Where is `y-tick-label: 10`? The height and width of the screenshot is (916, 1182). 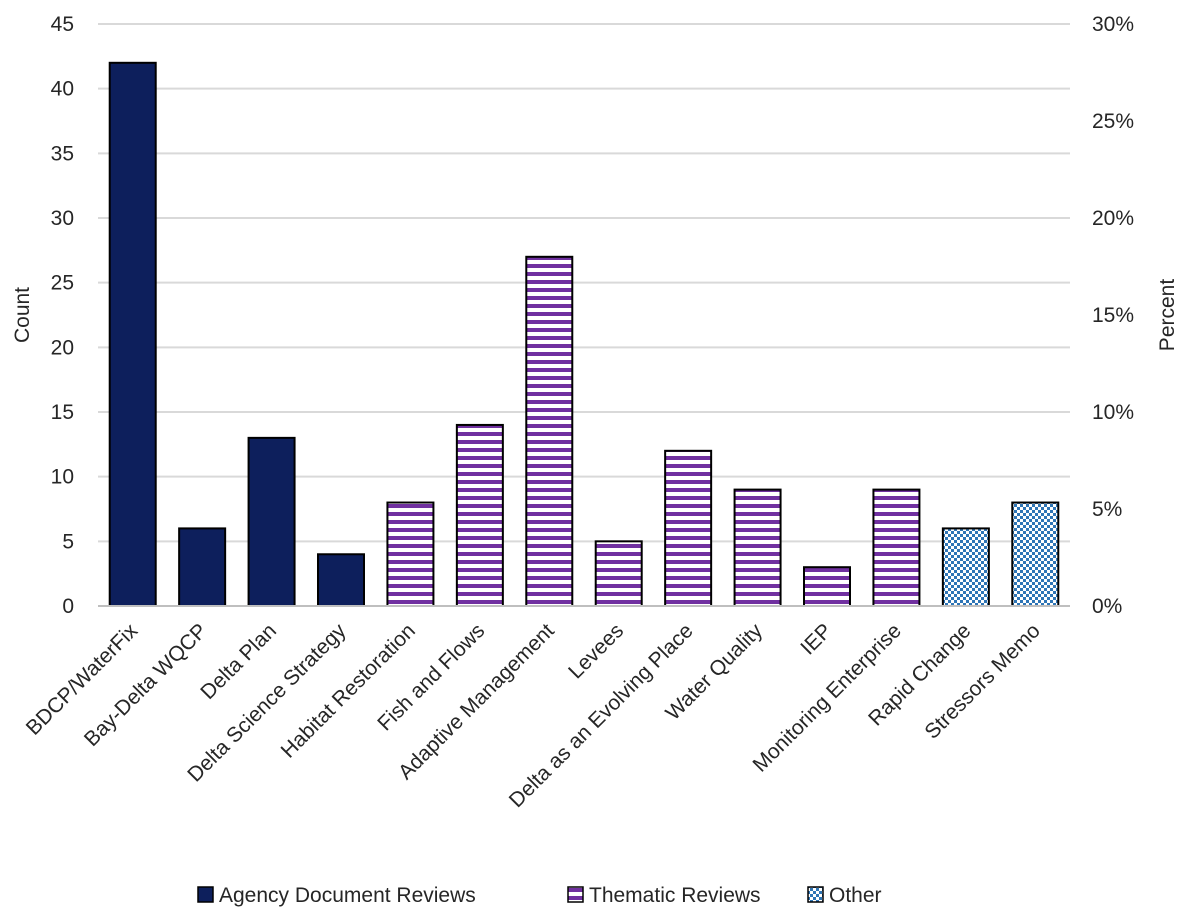 y-tick-label: 10 is located at coordinates (62, 477).